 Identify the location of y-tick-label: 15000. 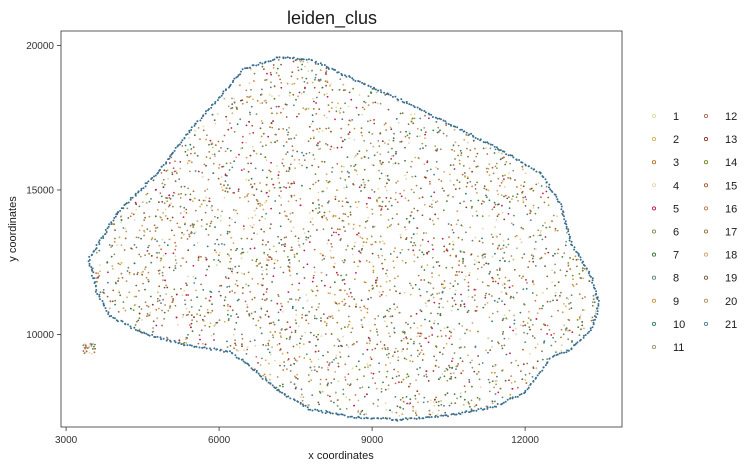
(40, 190).